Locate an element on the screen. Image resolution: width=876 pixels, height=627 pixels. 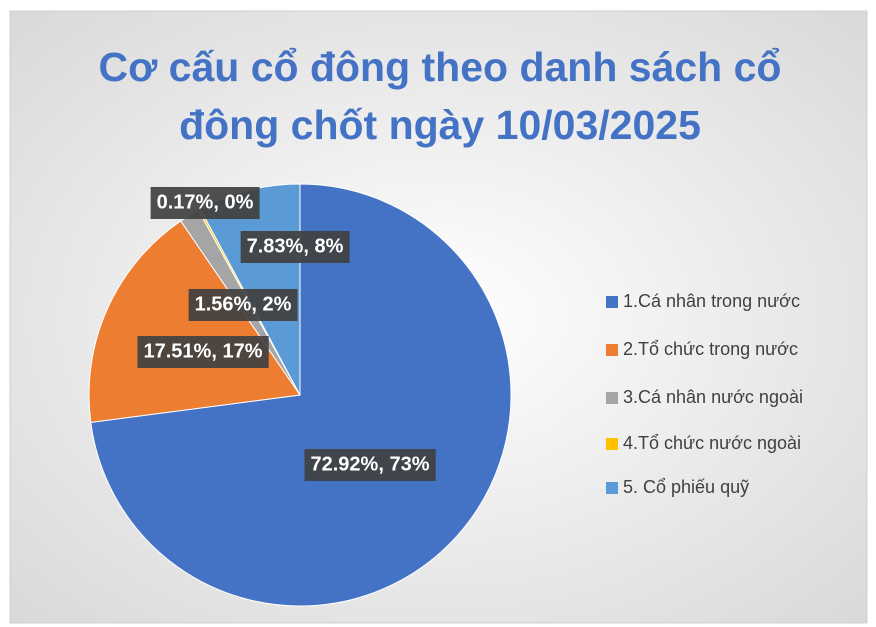
data-label: 1.56%, 2% is located at coordinates (243, 304).